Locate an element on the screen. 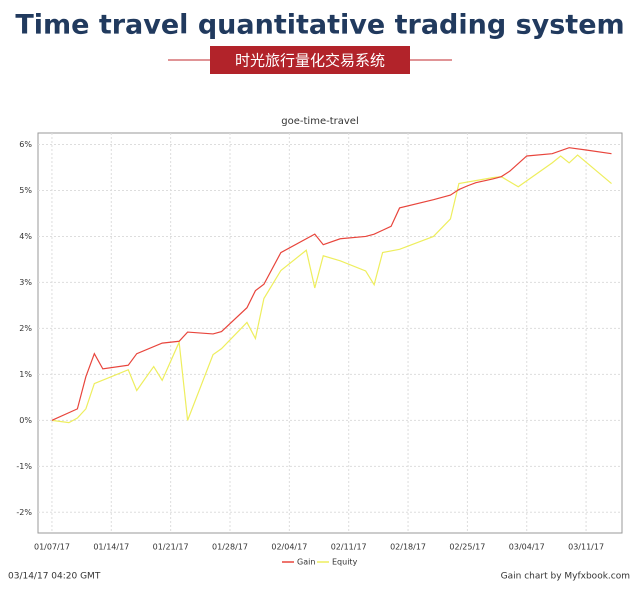 This screenshot has height=590, width=640. y-tick-label: 6% is located at coordinates (25, 144).